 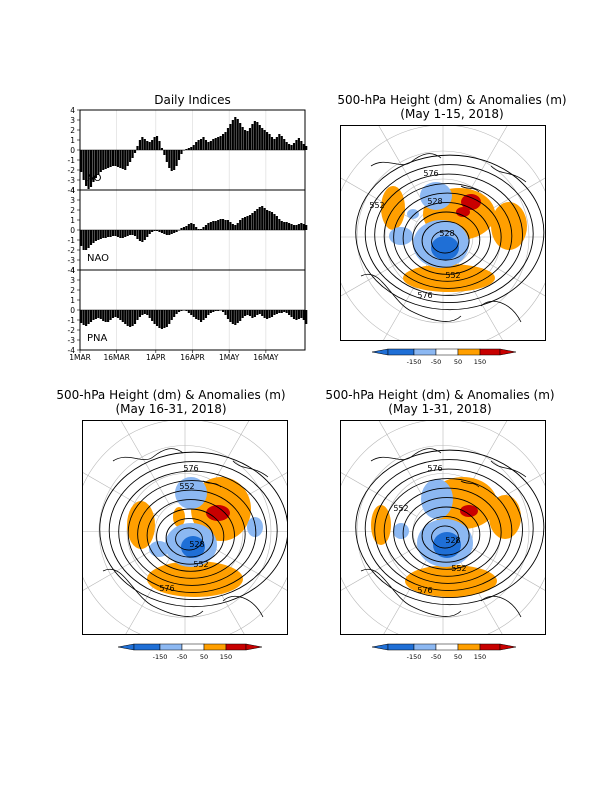 I want to click on map2-title: 500-hPa Height (dm) & Anomalies (m), so click(x=171, y=395).